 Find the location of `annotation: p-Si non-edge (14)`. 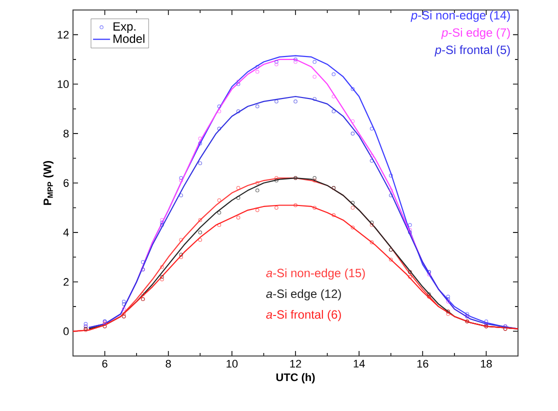

annotation: p-Si non-edge (14) is located at coordinates (460, 16).